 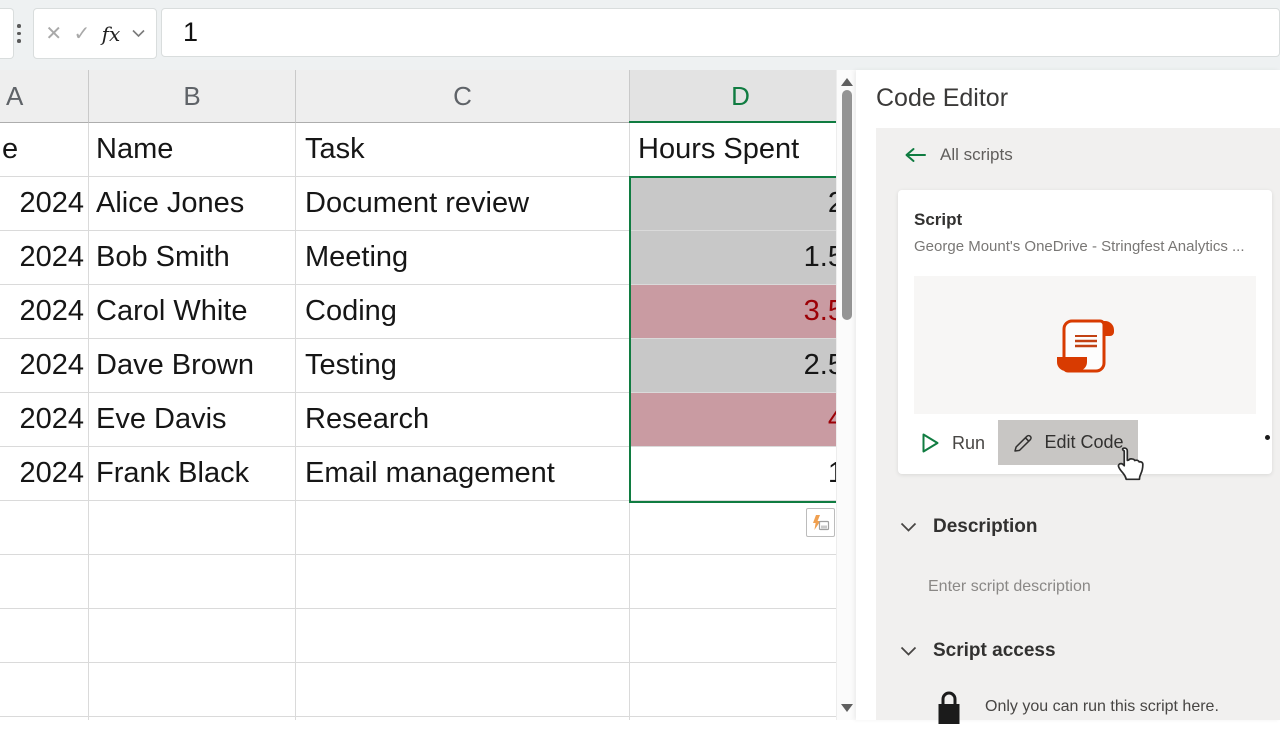 What do you see at coordinates (1009, 586) in the screenshot?
I see `description-placeholder: Enter script description` at bounding box center [1009, 586].